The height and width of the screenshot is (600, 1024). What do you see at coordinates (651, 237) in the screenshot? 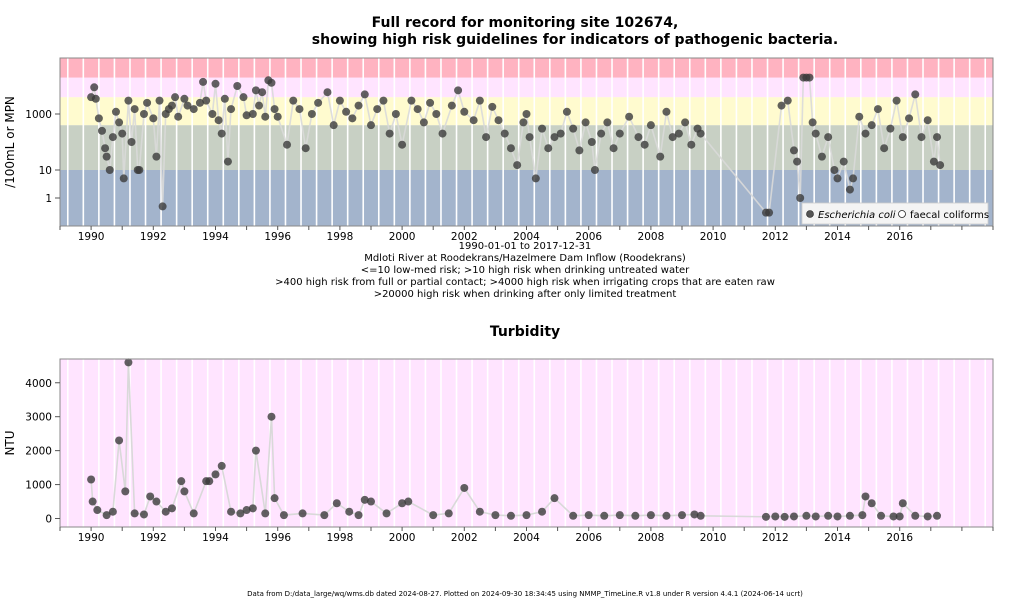
I see `x-tick-label: 2008` at bounding box center [651, 237].